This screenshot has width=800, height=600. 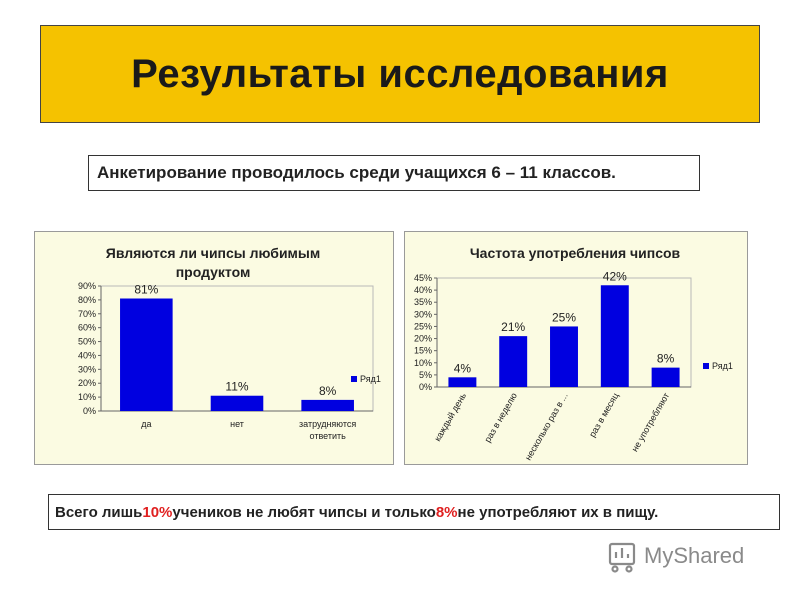 I want to click on title-banner: Результаты исследования, so click(x=400, y=74).